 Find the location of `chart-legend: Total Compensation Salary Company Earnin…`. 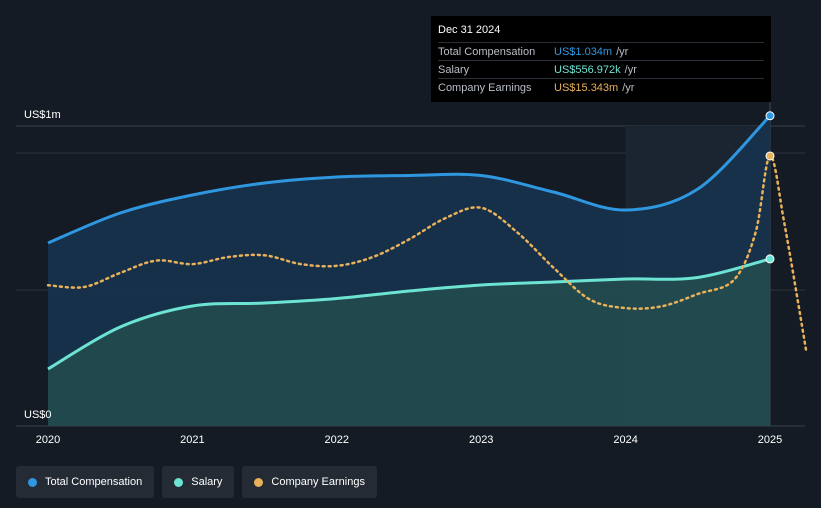

chart-legend: Total Compensation Salary Company Earnin… is located at coordinates (196, 482).